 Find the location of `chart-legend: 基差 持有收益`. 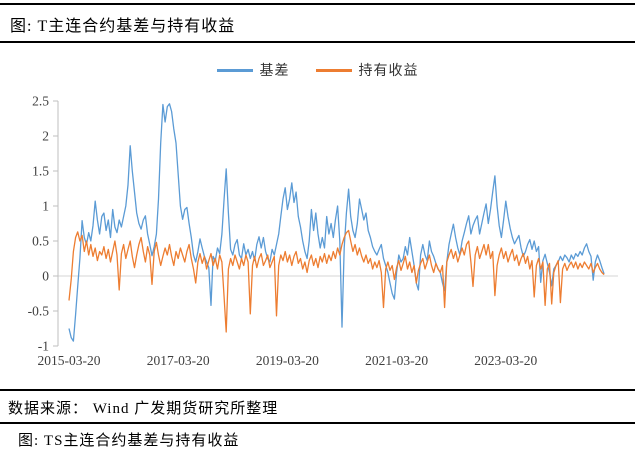

chart-legend: 基差 持有收益 is located at coordinates (317, 66).